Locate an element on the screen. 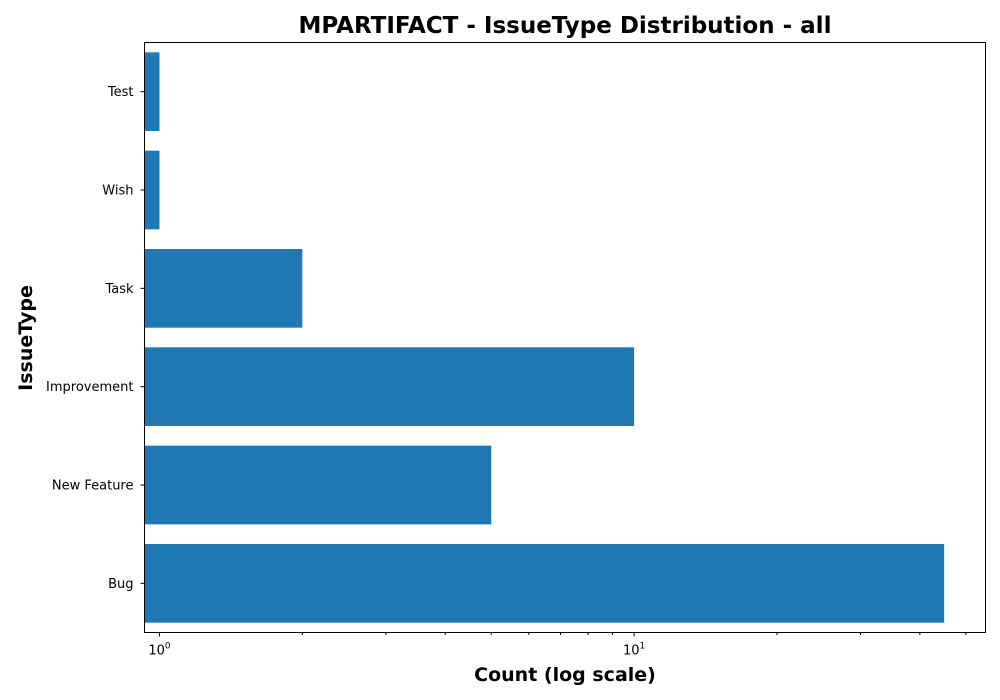 This screenshot has height=700, width=1000. y-axis-ticks: Bug New Feature Improvement Task Wish Test is located at coordinates (95, 338).